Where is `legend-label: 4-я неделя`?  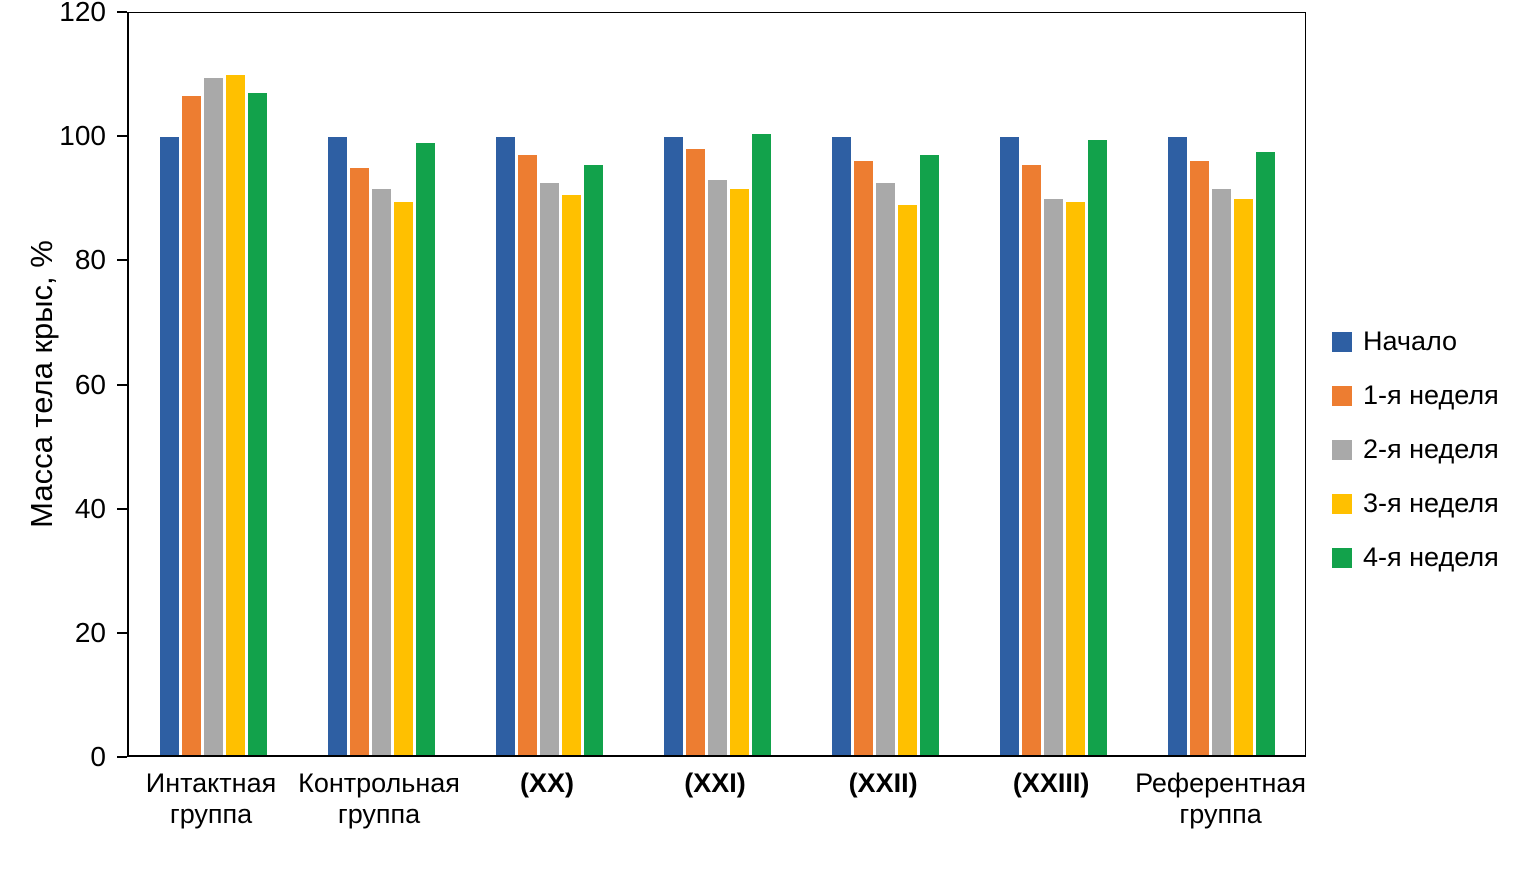
legend-label: 4-я неделя is located at coordinates (1431, 557).